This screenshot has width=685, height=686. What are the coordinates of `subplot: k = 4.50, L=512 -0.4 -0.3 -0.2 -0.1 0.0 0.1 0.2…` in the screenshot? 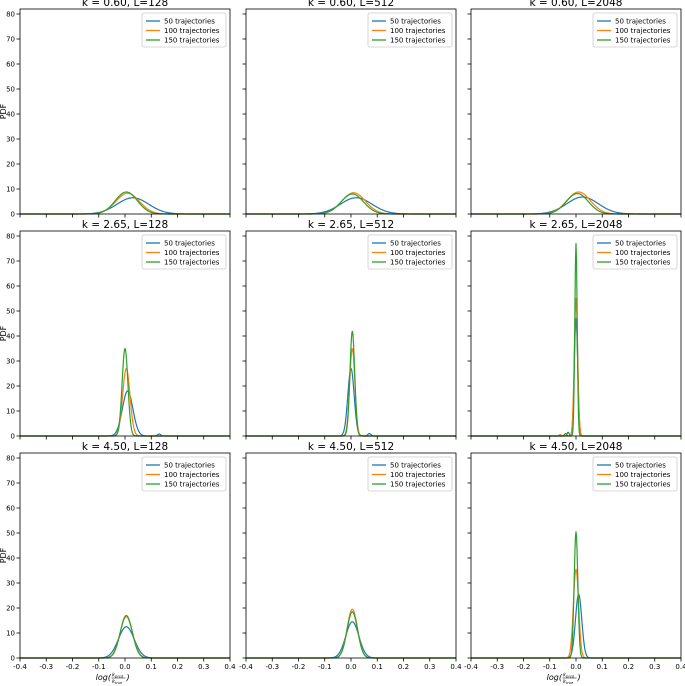 It's located at (350, 556).